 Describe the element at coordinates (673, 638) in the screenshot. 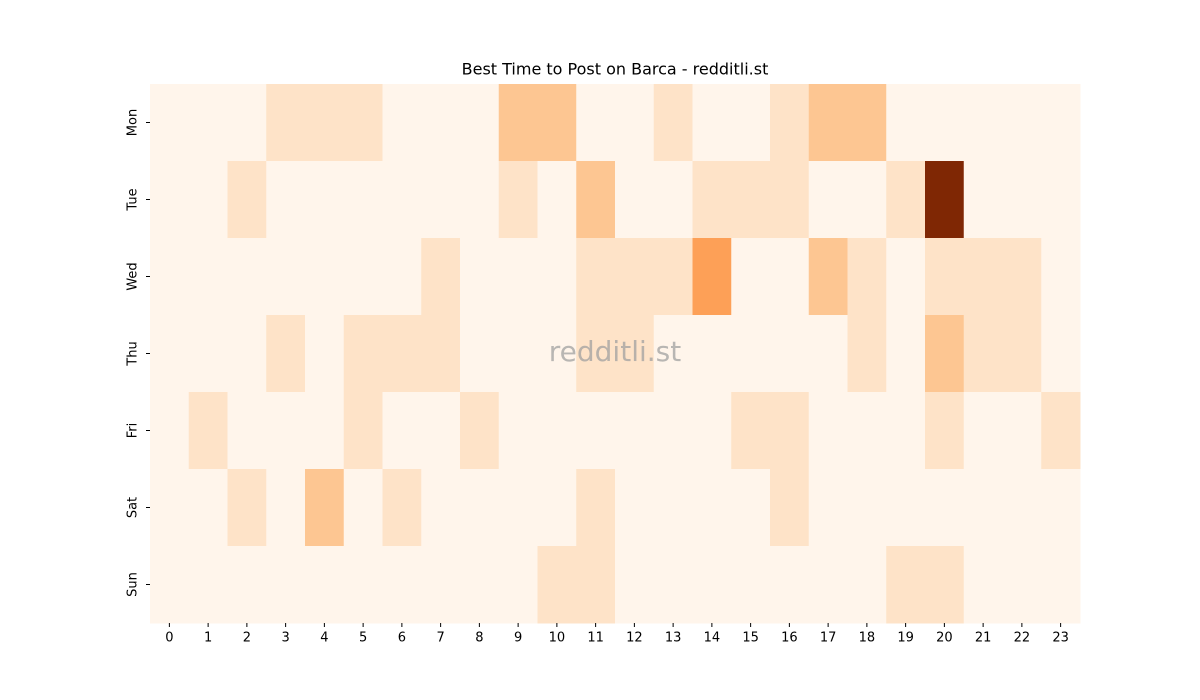

I see `x-tick-label: 13` at that location.